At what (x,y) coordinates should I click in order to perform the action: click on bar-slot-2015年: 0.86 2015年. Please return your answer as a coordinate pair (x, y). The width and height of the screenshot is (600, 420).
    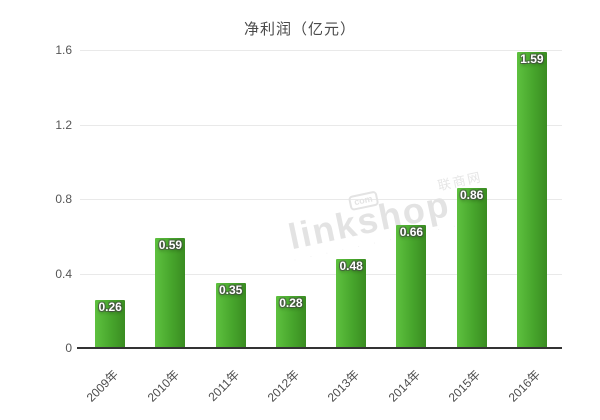
    Looking at the image, I should click on (472, 227).